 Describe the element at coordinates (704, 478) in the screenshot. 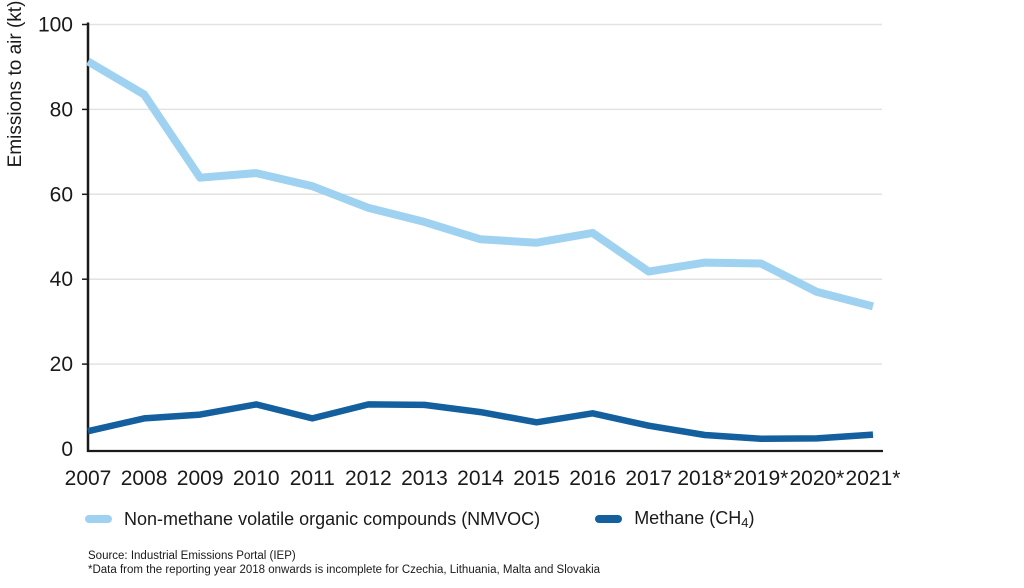

I see `x-tick-label: 2018*` at that location.